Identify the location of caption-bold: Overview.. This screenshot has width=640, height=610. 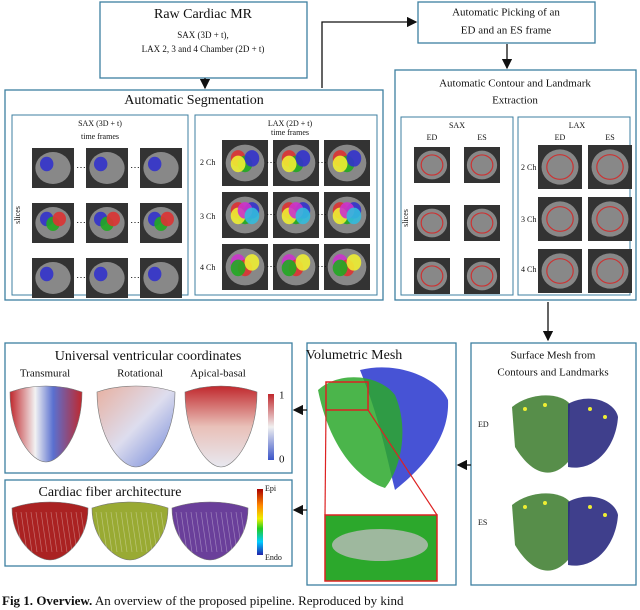
(64, 600).